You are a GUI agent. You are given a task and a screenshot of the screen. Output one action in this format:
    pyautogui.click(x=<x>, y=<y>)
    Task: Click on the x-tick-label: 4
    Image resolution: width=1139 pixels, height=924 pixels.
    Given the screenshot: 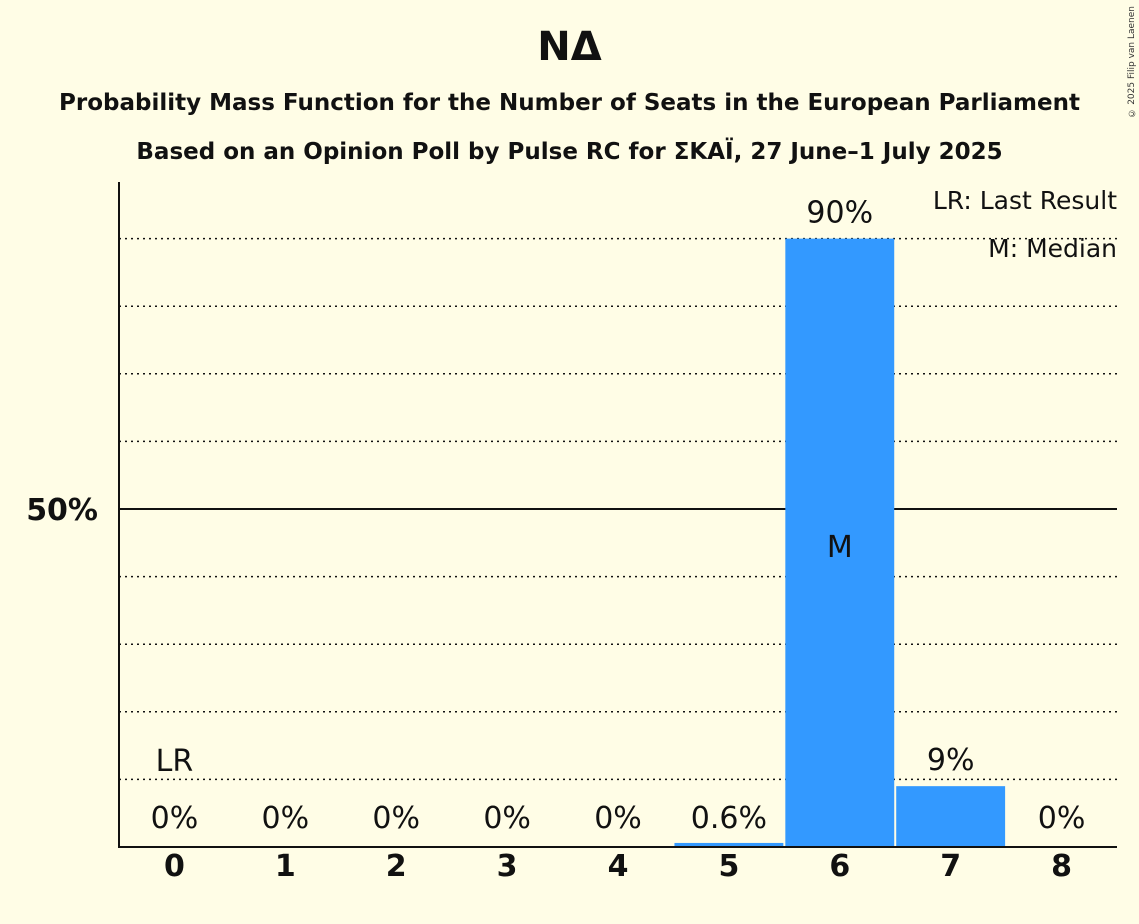 What is the action you would take?
    pyautogui.click(x=618, y=866)
    